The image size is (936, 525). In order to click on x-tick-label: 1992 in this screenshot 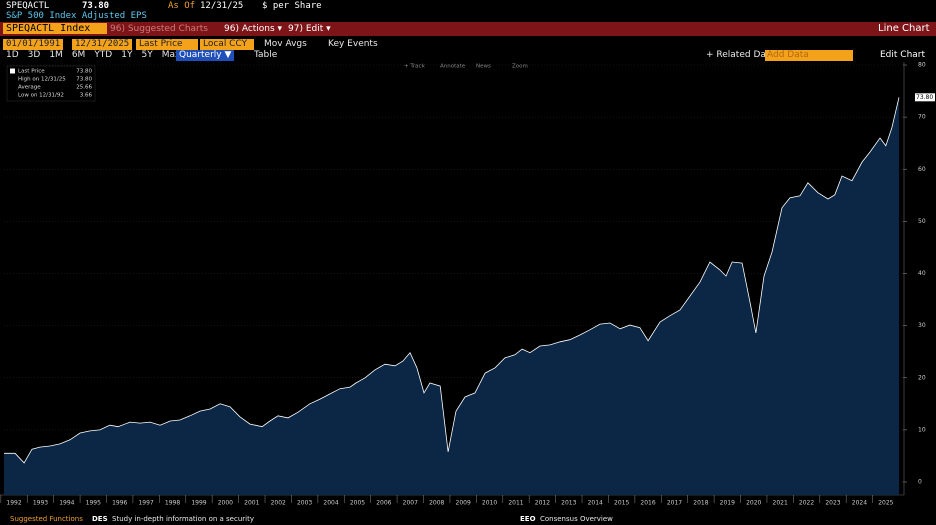, I will do `click(13, 503)`.